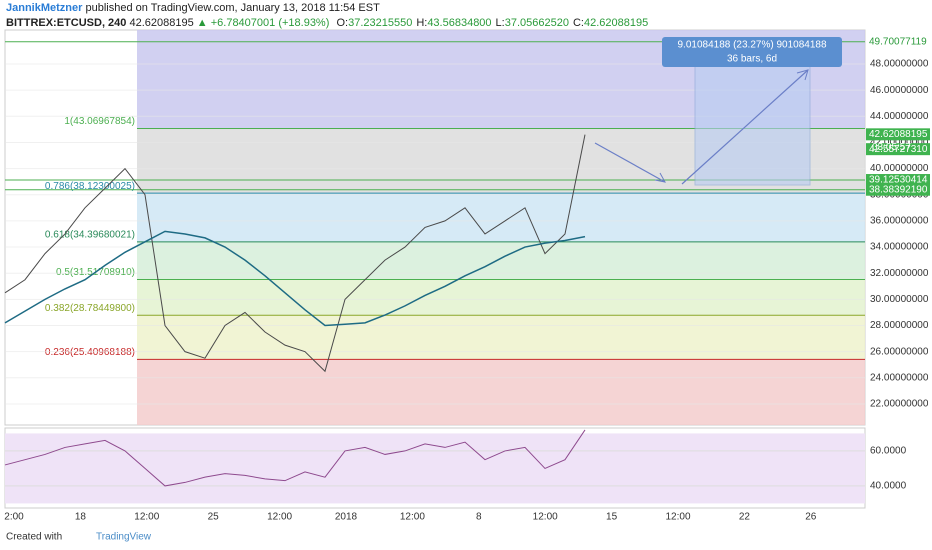  What do you see at coordinates (612, 517) in the screenshot?
I see `x-tick-label: 15` at bounding box center [612, 517].